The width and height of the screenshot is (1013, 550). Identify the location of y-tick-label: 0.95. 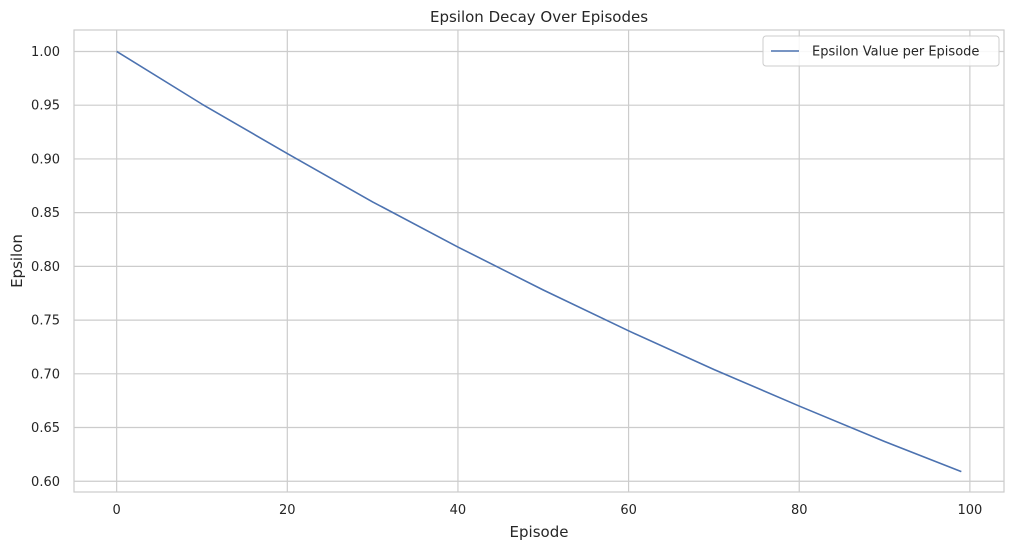
(45, 106).